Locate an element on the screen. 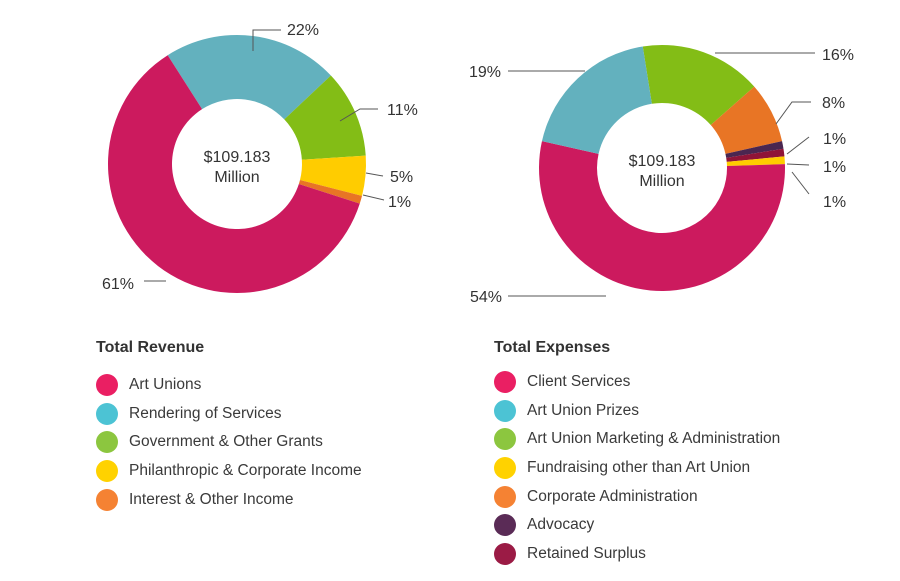  legend-label: Art Union Marketing & Administration is located at coordinates (654, 439).